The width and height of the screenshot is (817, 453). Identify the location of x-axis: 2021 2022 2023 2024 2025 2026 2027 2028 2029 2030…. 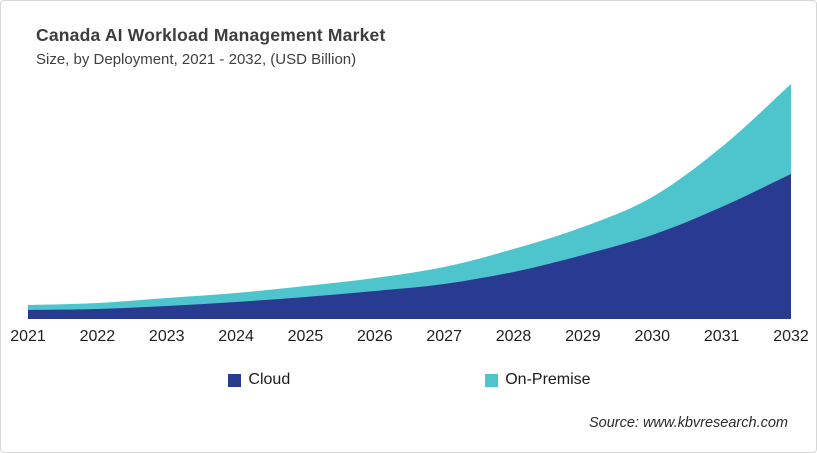
(408, 338).